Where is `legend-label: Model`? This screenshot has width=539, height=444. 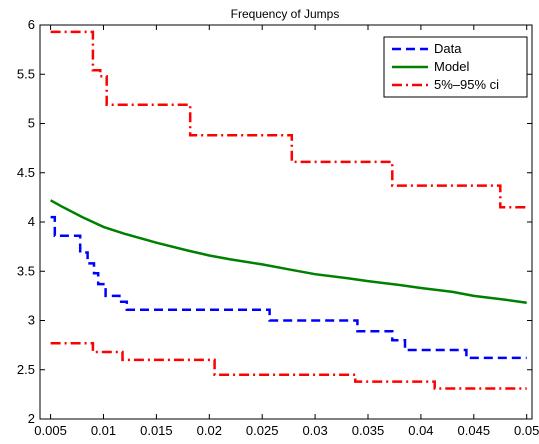
legend-label: Model is located at coordinates (452, 66).